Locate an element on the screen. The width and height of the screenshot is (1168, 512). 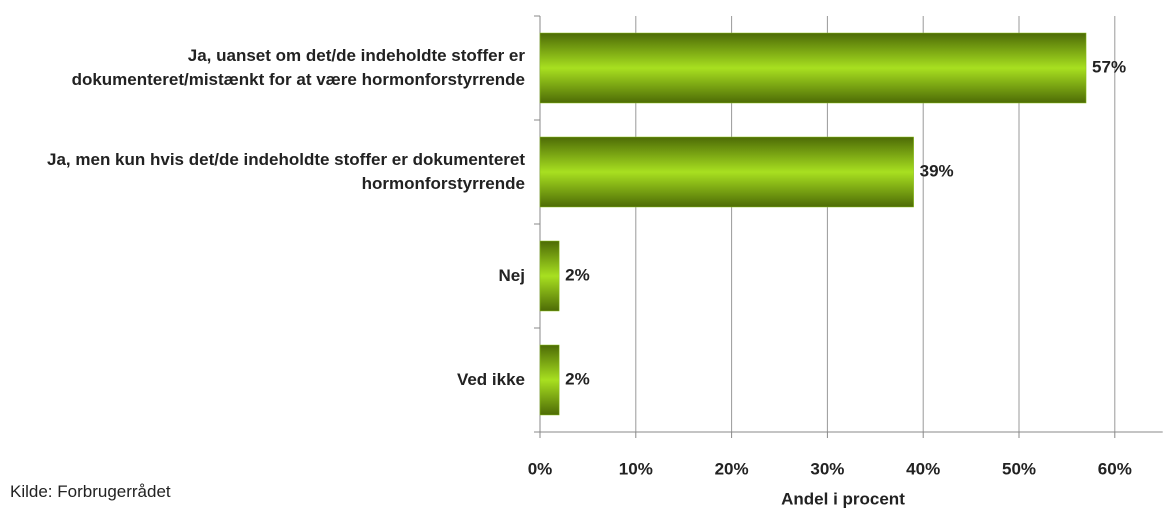
x-tick-label: 30% is located at coordinates (827, 468).